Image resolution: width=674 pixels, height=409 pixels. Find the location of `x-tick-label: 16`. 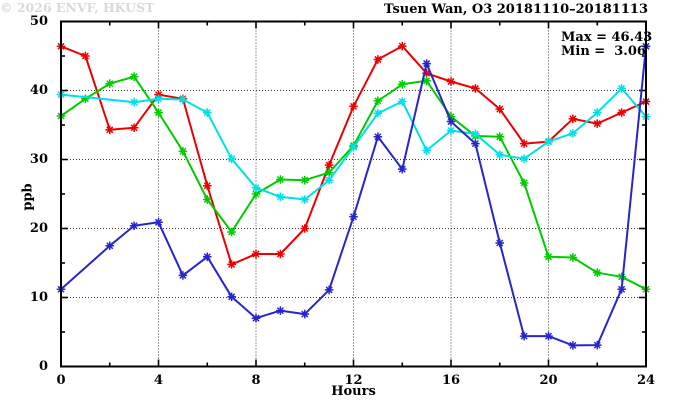

x-tick-label: 16 is located at coordinates (451, 380).